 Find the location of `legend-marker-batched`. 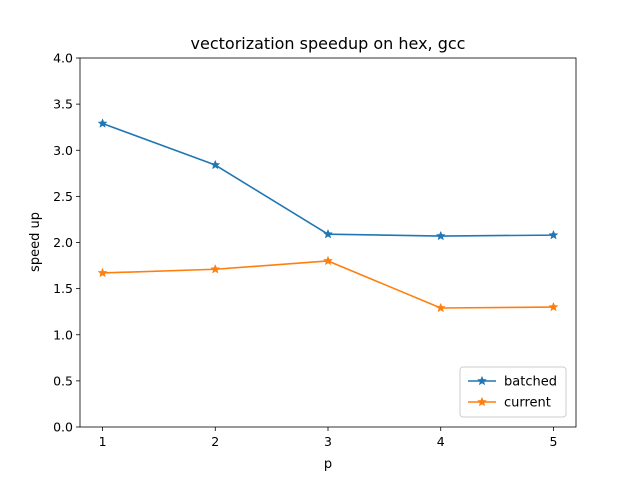

legend-marker-batched is located at coordinates (482, 380).